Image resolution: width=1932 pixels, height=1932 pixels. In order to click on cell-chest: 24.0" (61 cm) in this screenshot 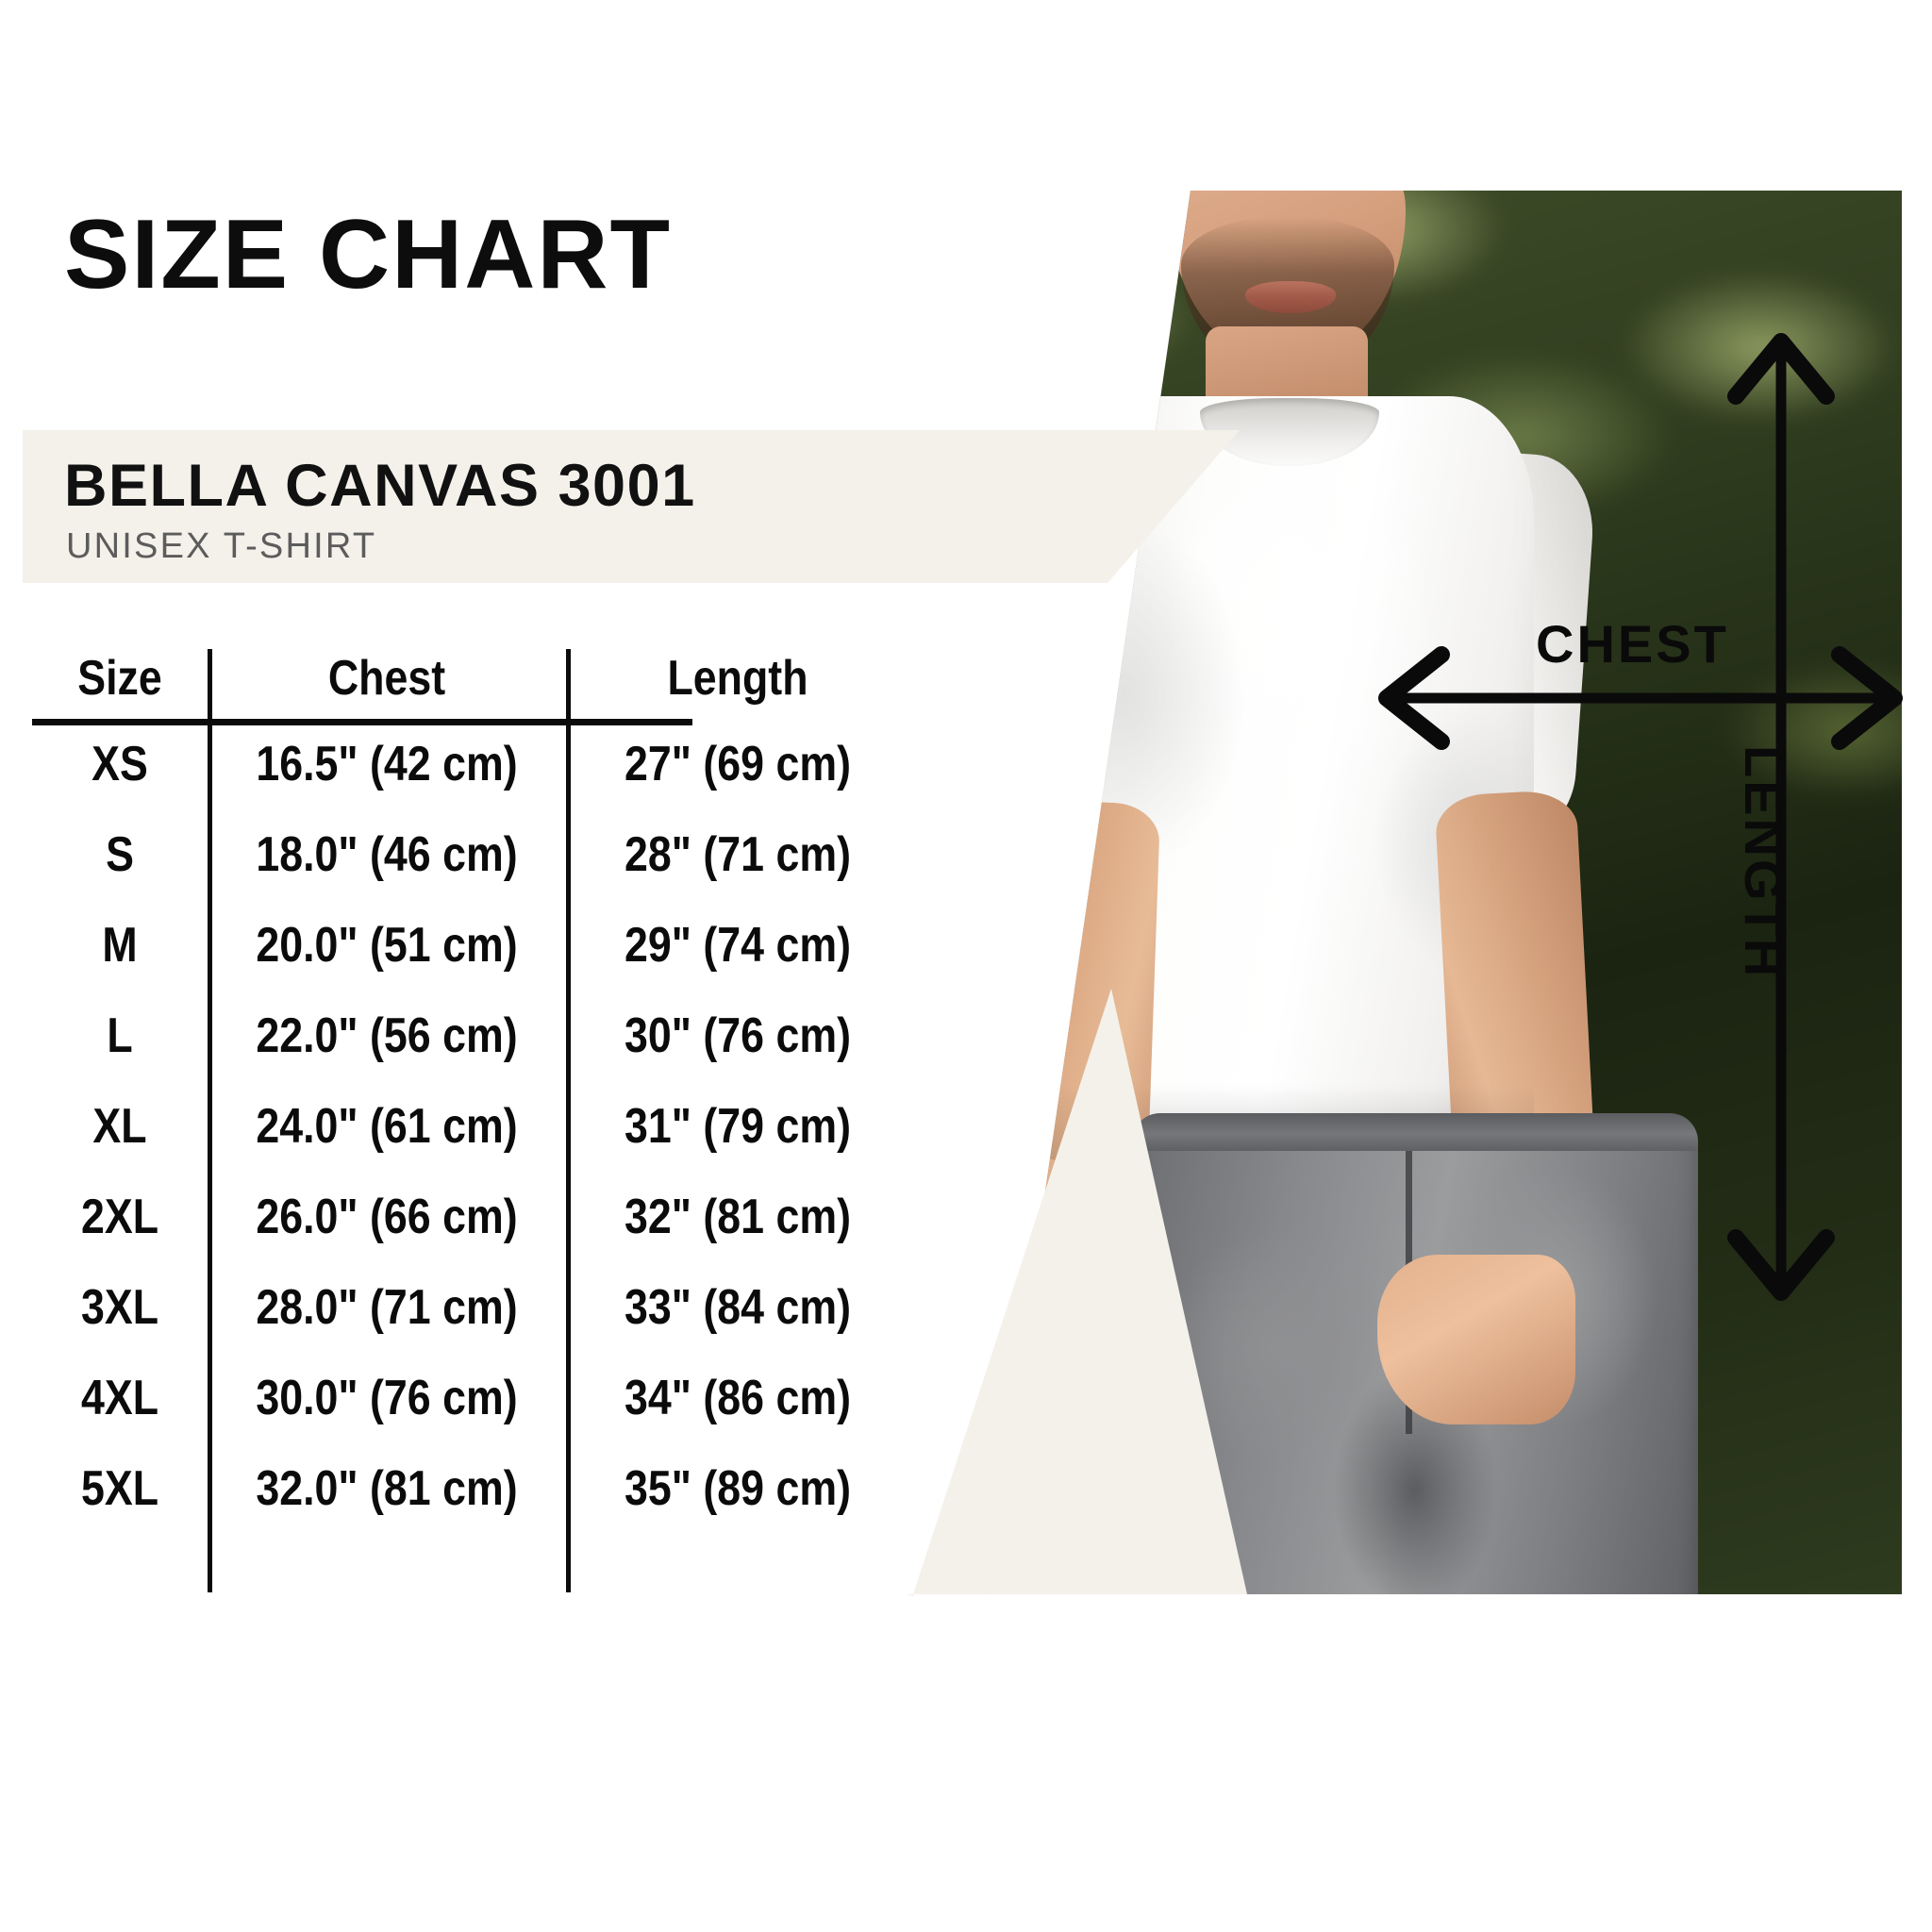, I will do `click(387, 1126)`.